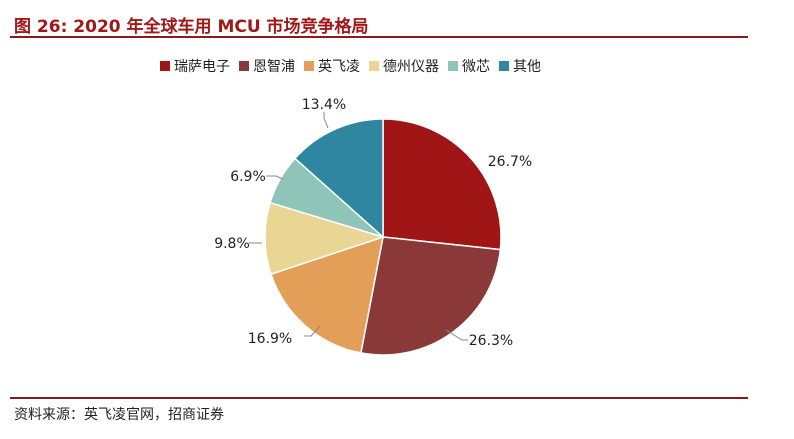 This screenshot has height=439, width=794. What do you see at coordinates (244, 66) in the screenshot?
I see `legend-swatch-nxp` at bounding box center [244, 66].